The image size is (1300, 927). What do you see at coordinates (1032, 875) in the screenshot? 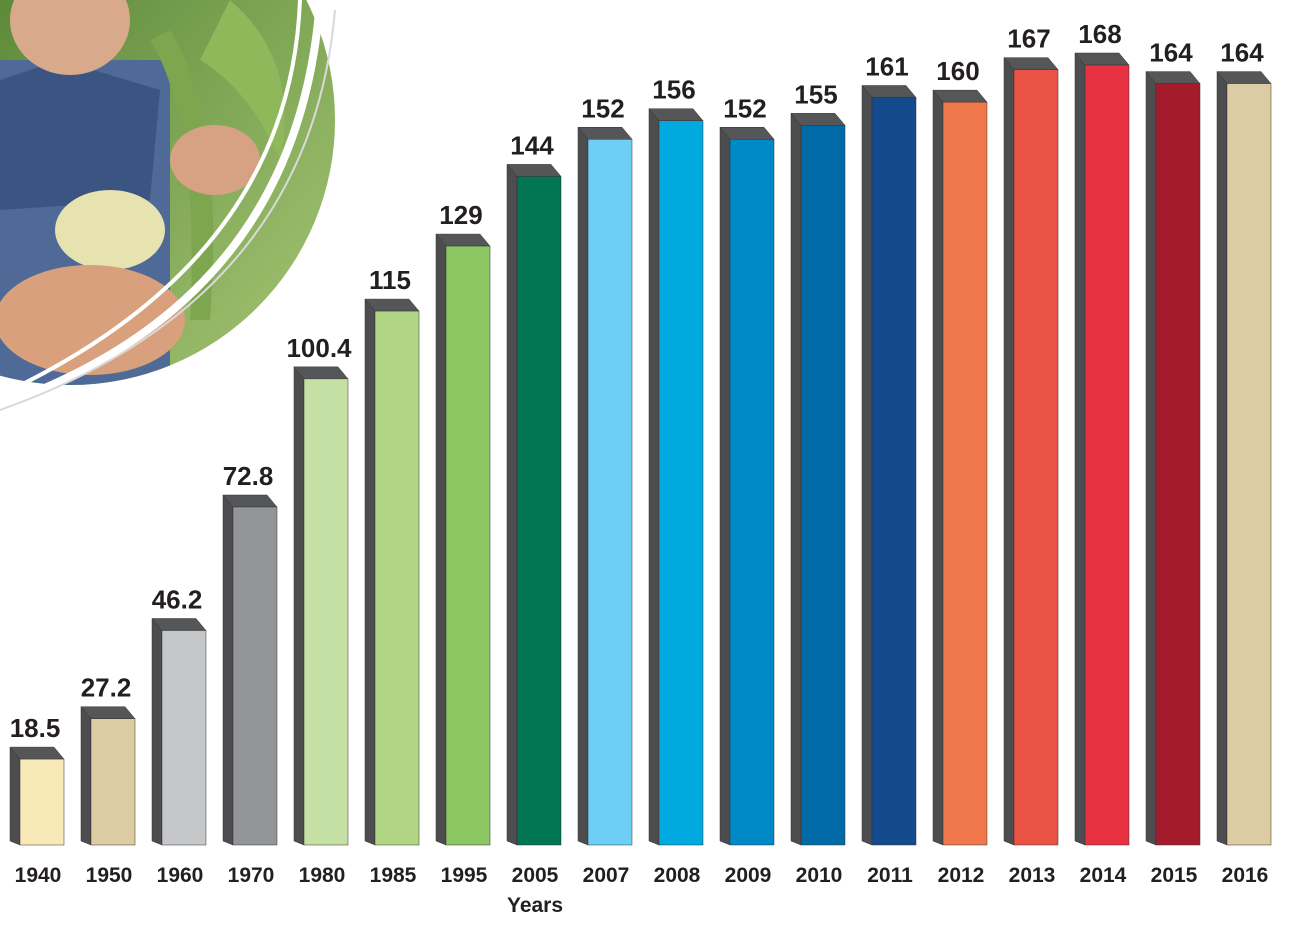
I see `x-tick-label: 2013` at bounding box center [1032, 875].